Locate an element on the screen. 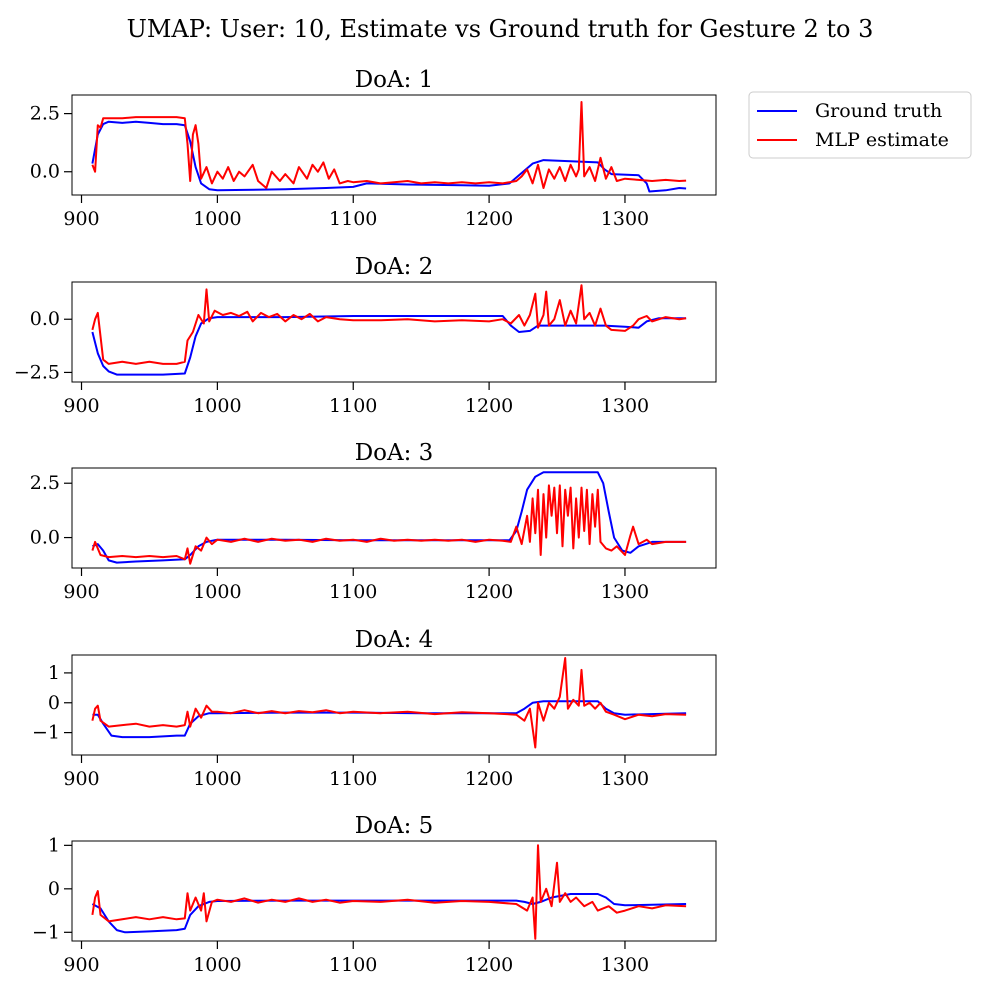 The height and width of the screenshot is (1000, 1000). legend-label: Ground truth is located at coordinates (878, 111).